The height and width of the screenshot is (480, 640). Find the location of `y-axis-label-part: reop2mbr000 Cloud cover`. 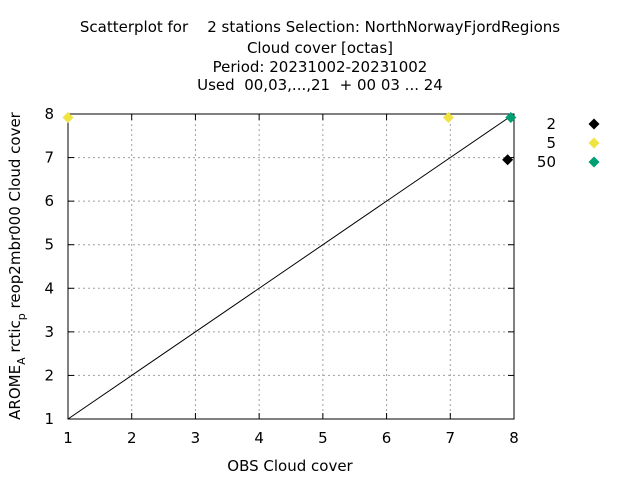

y-axis-label-part: reop2mbr000 Cloud cover is located at coordinates (15, 212).